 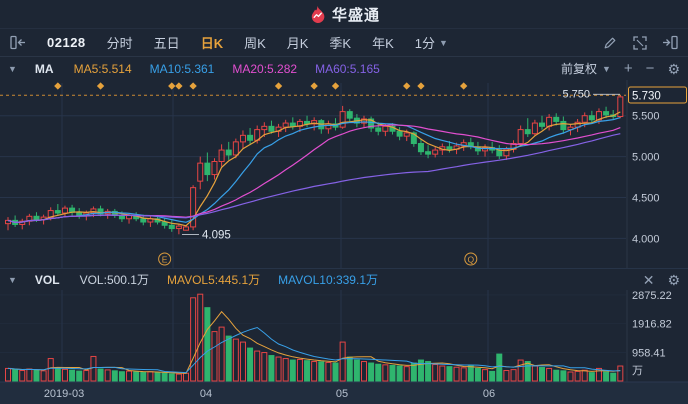 I want to click on svg-text: 2875.22, so click(x=652, y=296).